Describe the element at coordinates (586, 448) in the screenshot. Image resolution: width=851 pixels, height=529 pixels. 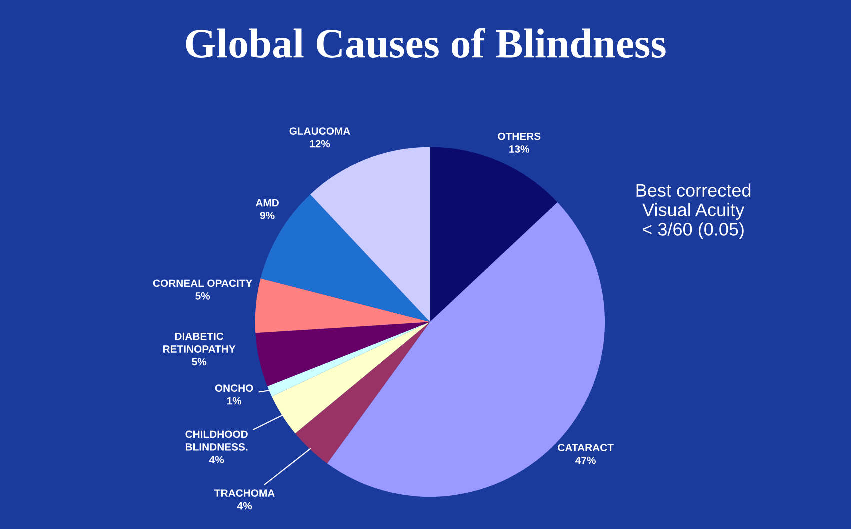
I see `slice-label: CATARACT` at that location.